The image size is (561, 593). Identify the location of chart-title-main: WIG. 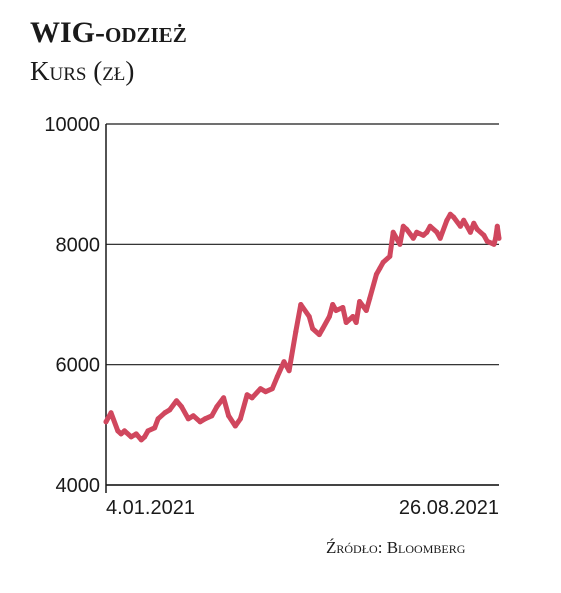
(63, 32).